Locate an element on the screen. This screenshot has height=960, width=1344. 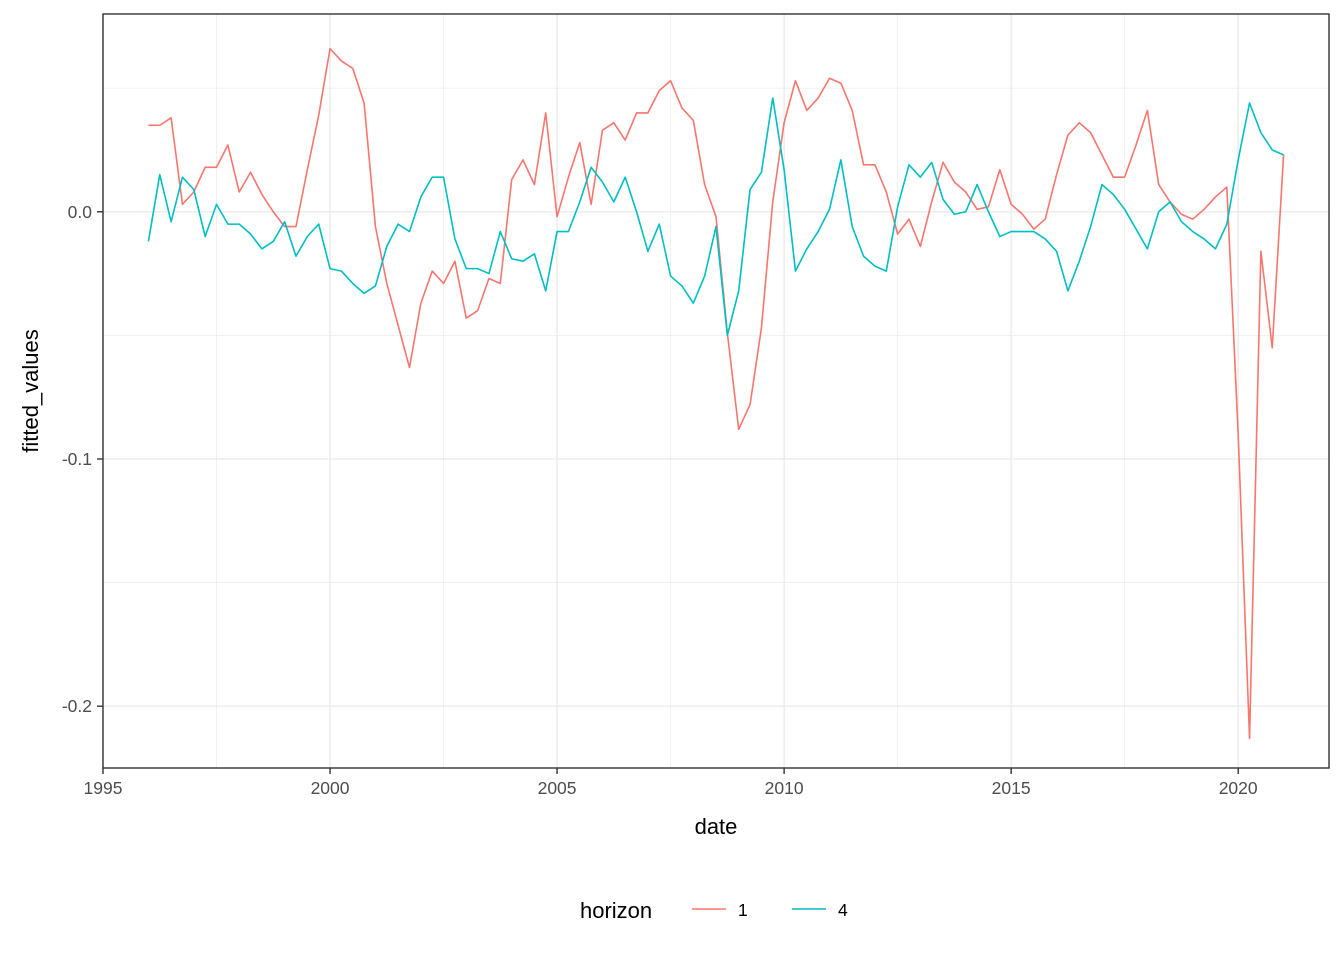
legend-title: horizon is located at coordinates (616, 910).